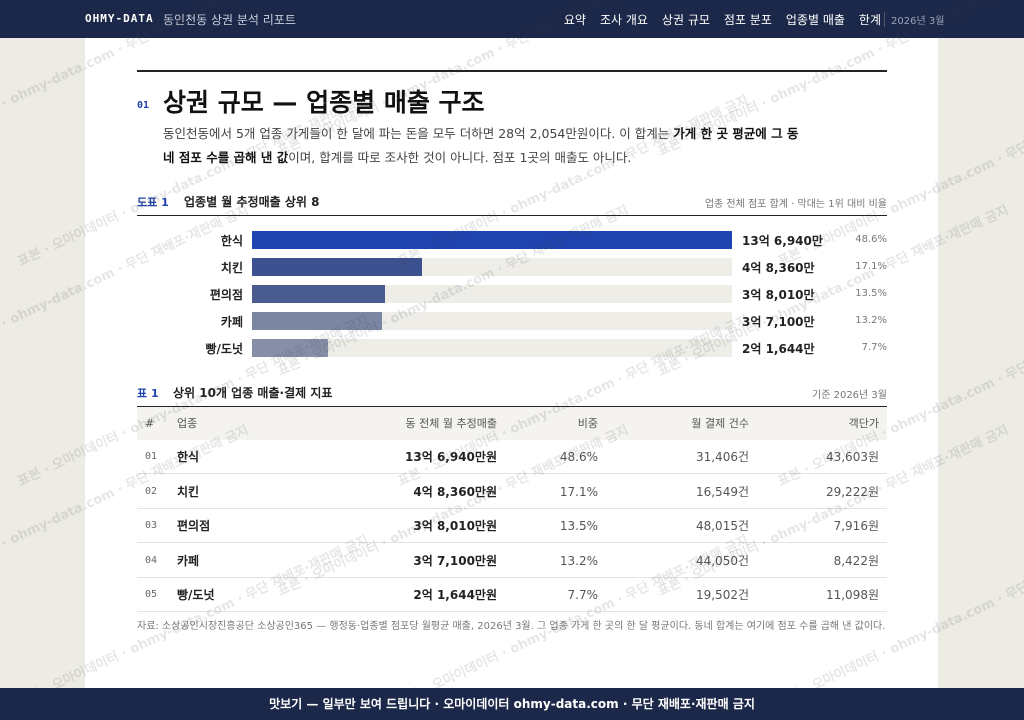  Describe the element at coordinates (869, 20) in the screenshot. I see `nav-item: 한계` at that location.